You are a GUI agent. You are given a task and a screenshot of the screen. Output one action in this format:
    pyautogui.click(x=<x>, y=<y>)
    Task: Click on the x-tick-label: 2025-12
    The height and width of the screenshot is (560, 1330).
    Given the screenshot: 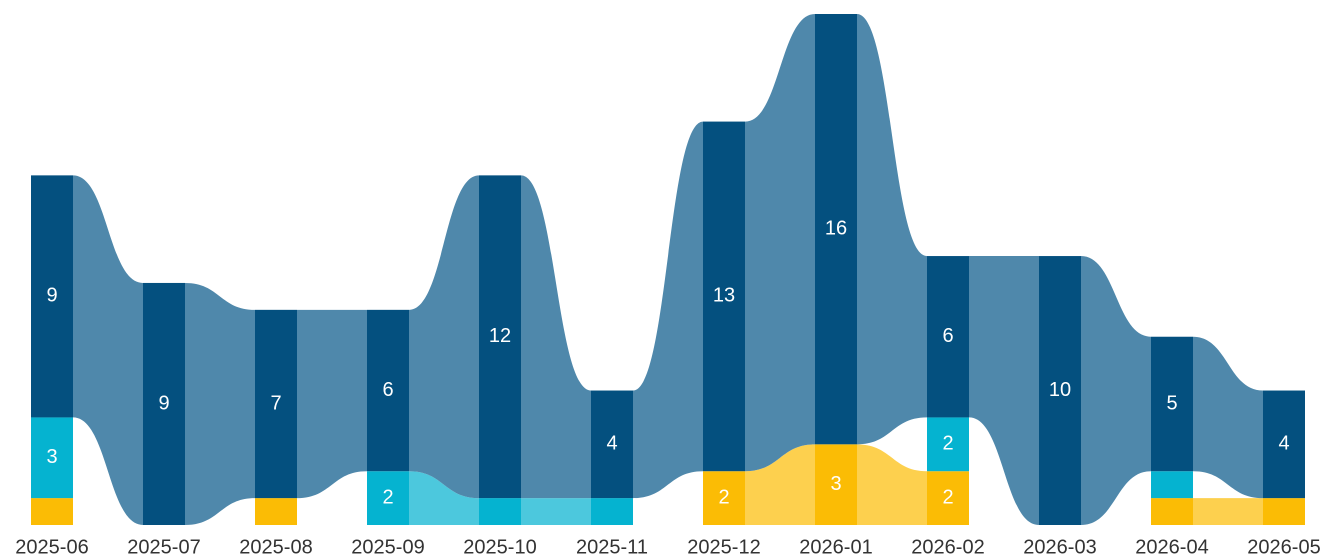 What is the action you would take?
    pyautogui.click(x=723, y=547)
    